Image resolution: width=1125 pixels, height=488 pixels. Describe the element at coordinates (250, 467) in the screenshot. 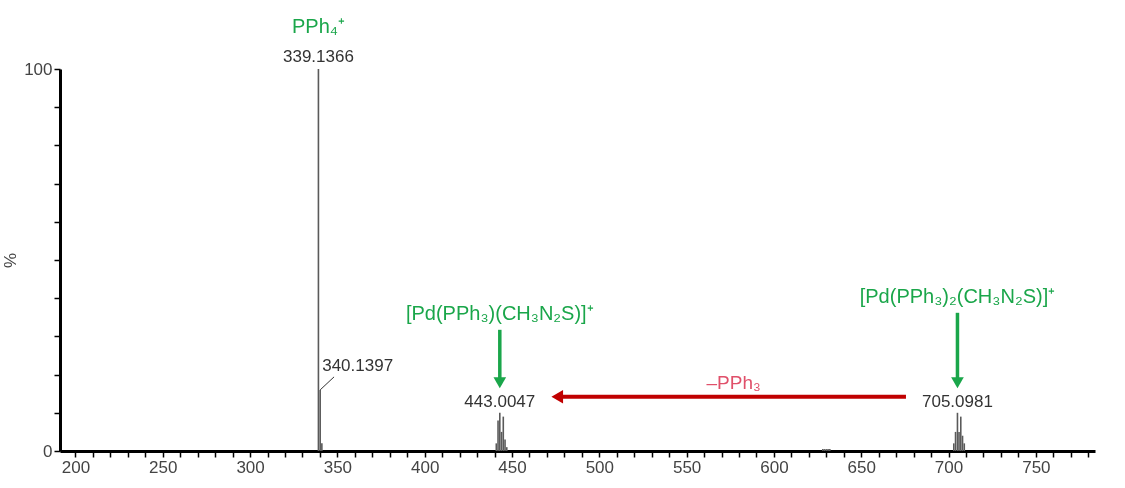

I see `x-tick-label: 300` at that location.